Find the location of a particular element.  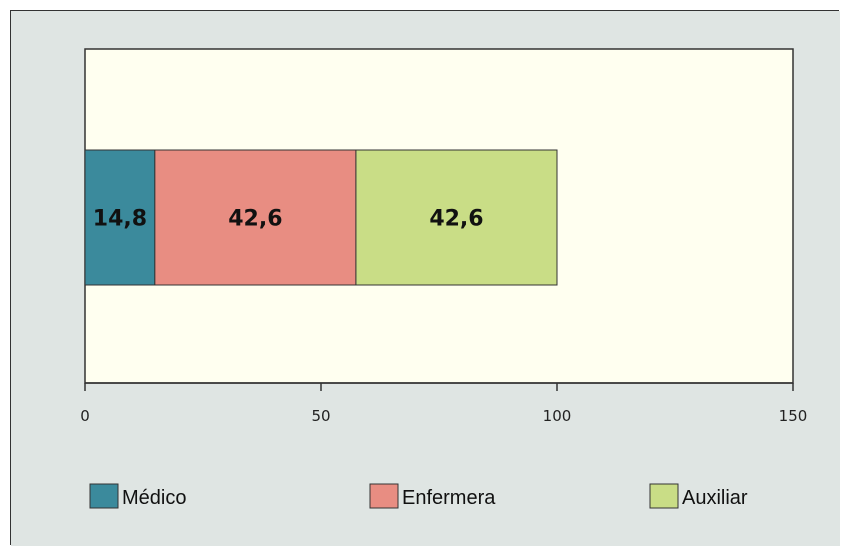

bar-segment-medico is located at coordinates (120, 217).